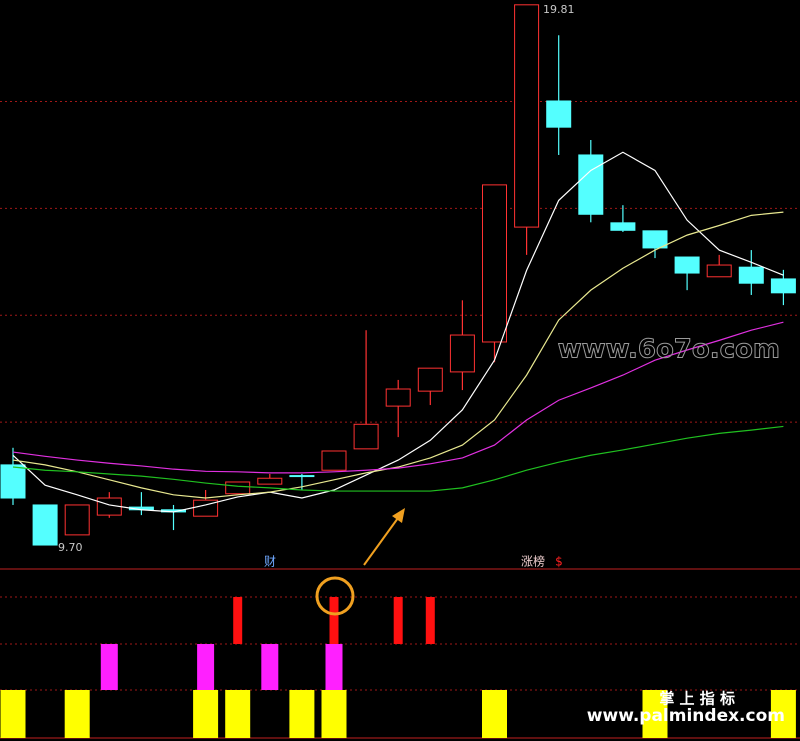 The height and width of the screenshot is (741, 800). I want to click on indicator-label: $, so click(559, 562).